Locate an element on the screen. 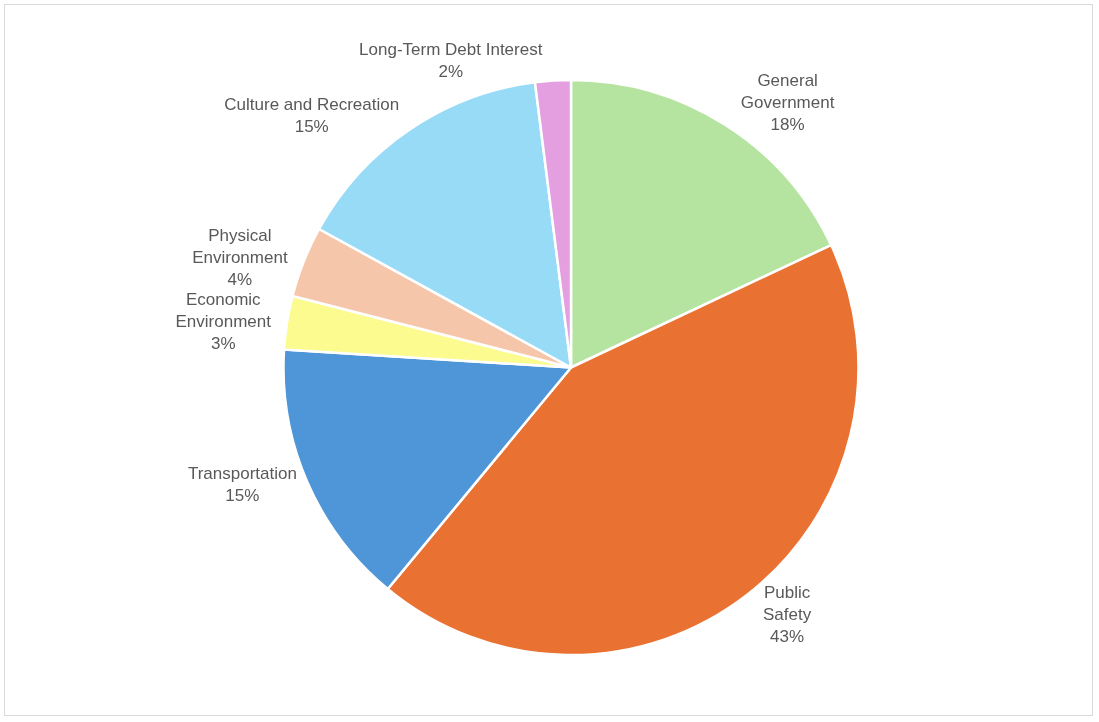 Image resolution: width=1099 pixels, height=722 pixels. data-label: 4% is located at coordinates (240, 279).